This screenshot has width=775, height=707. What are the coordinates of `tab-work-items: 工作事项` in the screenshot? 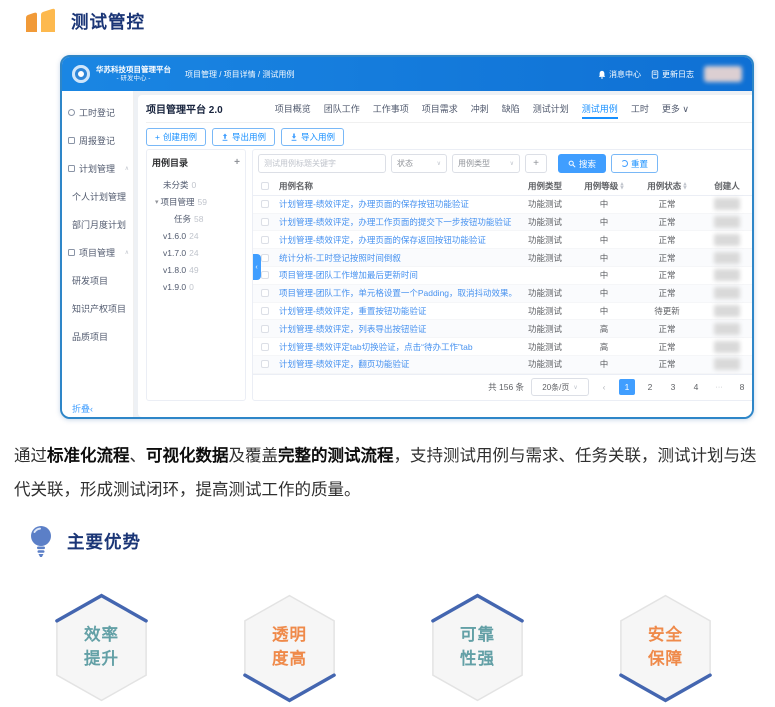 It's located at (390, 109).